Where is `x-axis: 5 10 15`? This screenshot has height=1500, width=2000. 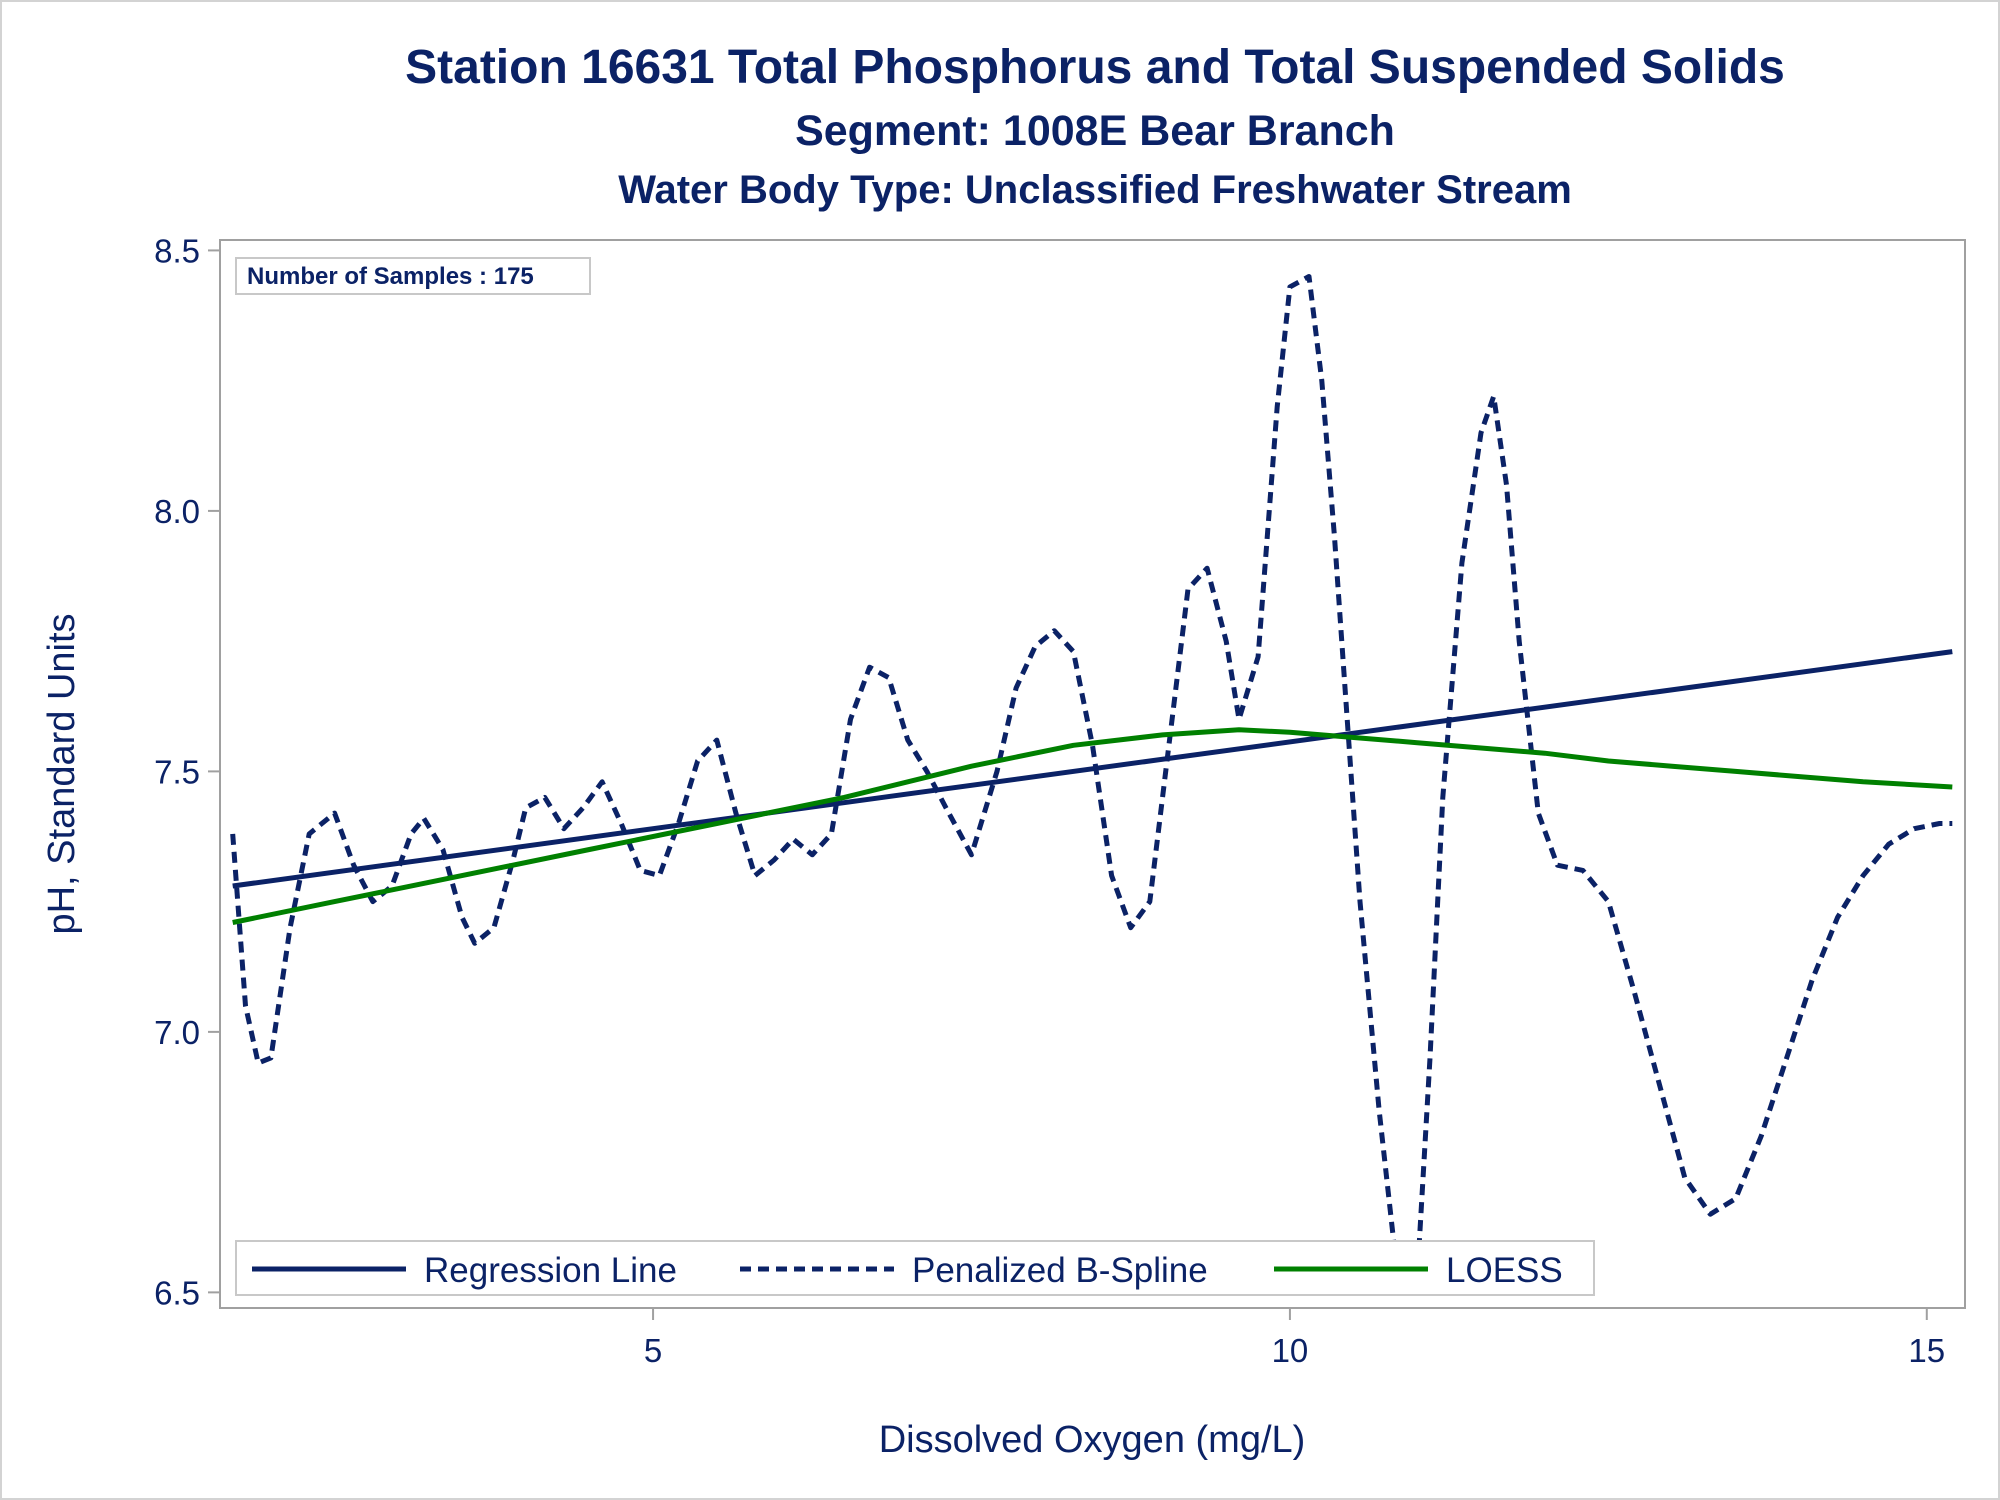
x-axis: 5 10 15 is located at coordinates (1294, 1338).